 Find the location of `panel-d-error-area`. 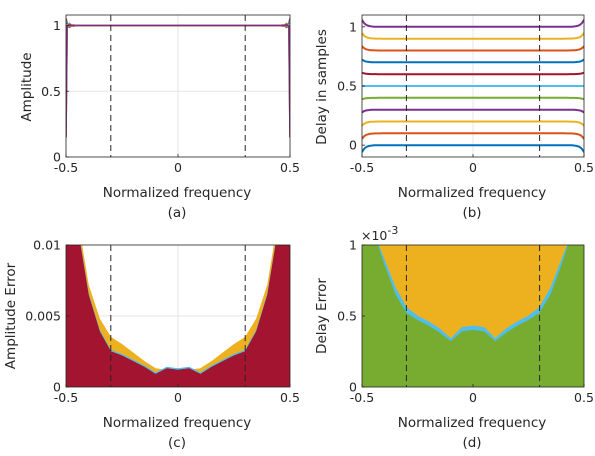

panel-d-error-area is located at coordinates (473, 316).